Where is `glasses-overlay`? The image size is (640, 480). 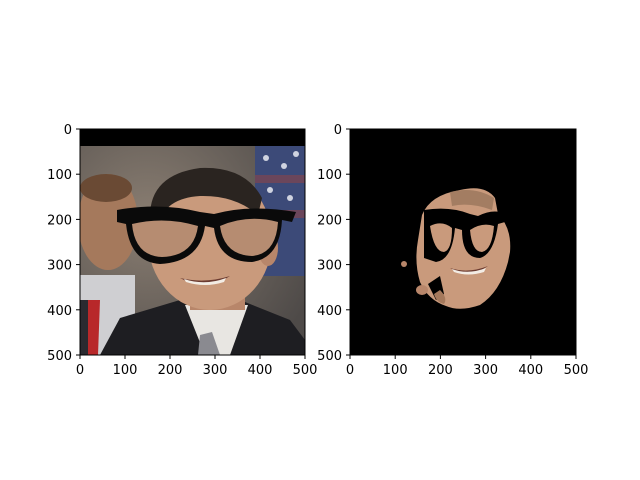 glasses-overlay is located at coordinates (206, 235).